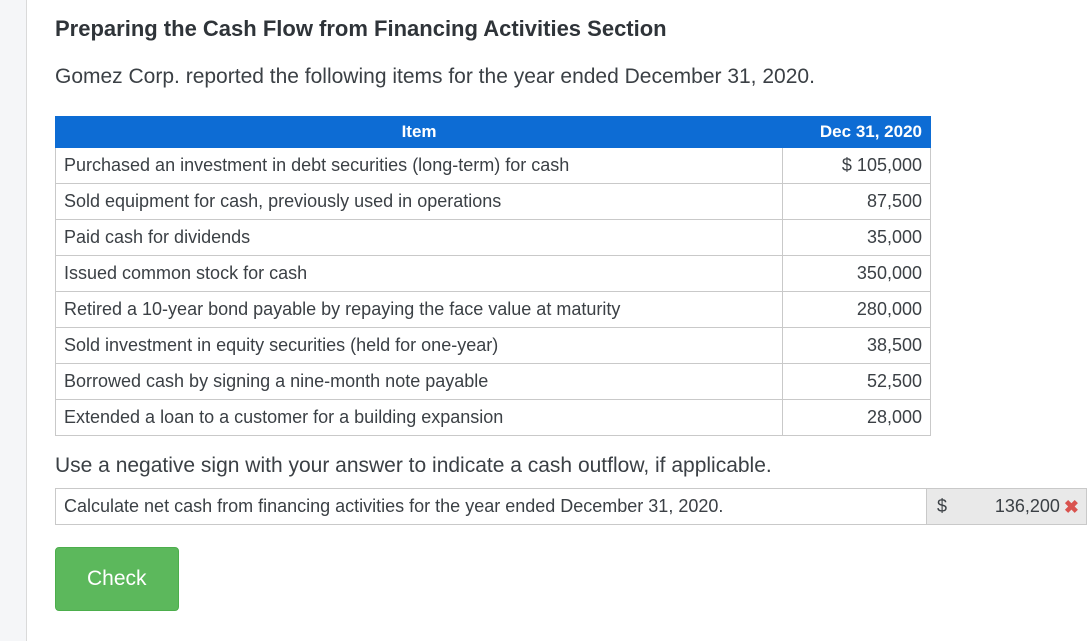 The height and width of the screenshot is (641, 1087). I want to click on incorrect-icon: ✖, so click(1071, 506).